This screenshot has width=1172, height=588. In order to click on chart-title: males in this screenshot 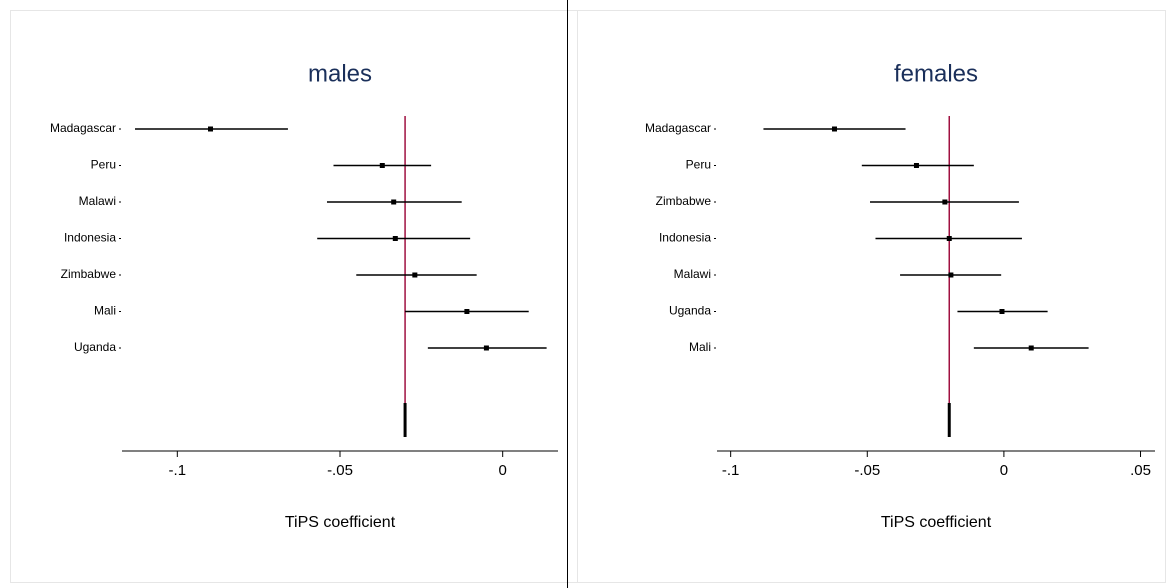, I will do `click(340, 73)`.